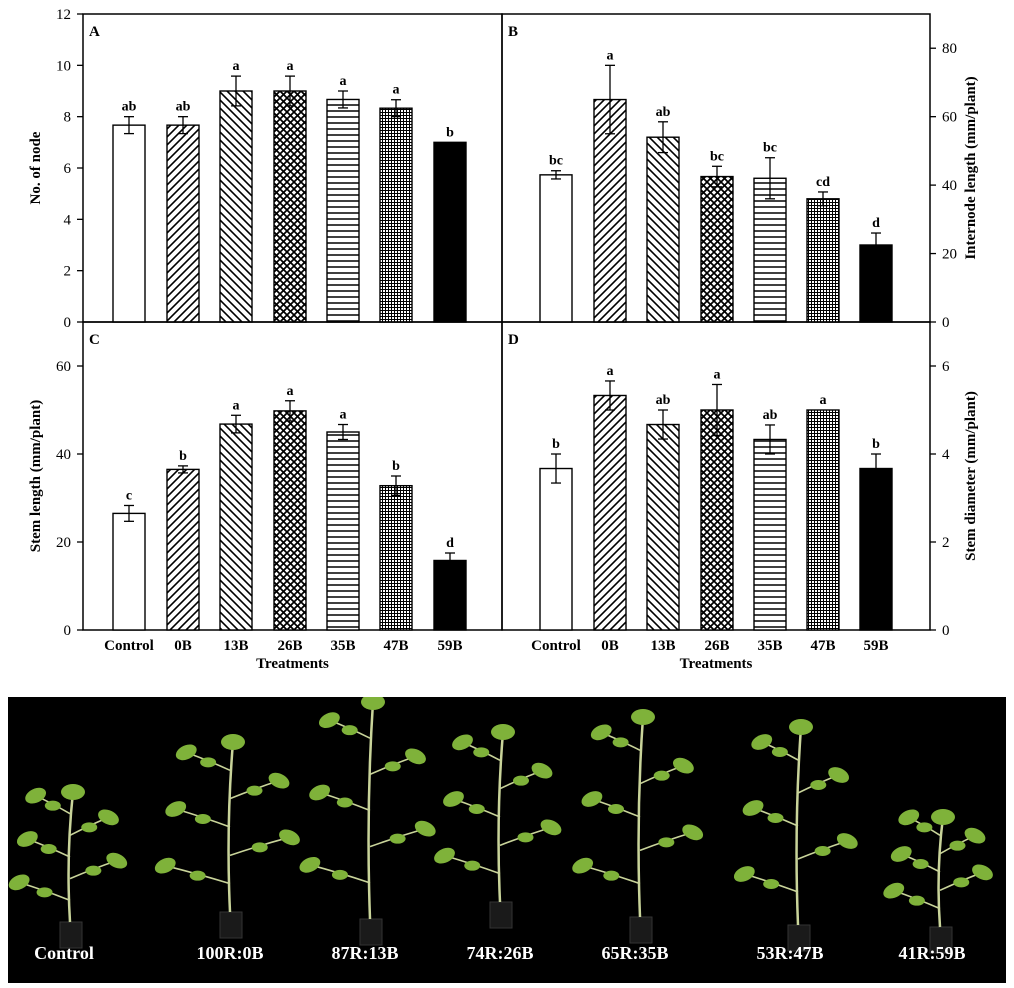  Describe the element at coordinates (230, 953) in the screenshot. I see `photo-label-100r-0b: 100R:0B` at that location.